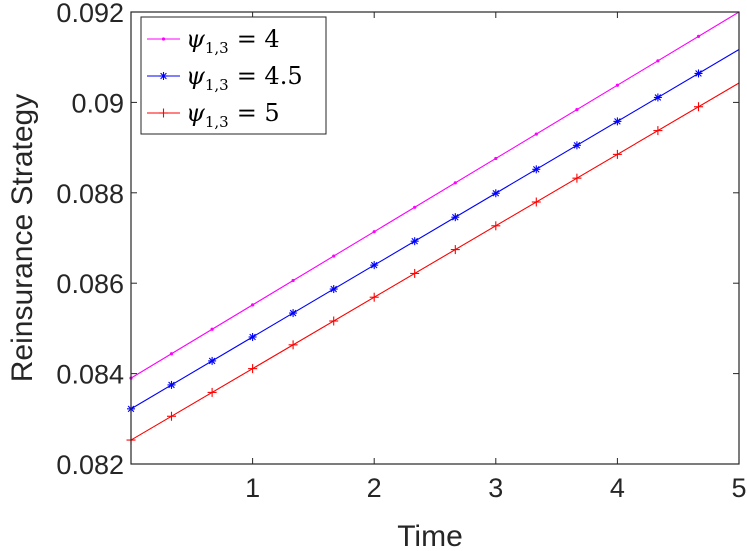 The height and width of the screenshot is (551, 747). Describe the element at coordinates (738, 488) in the screenshot. I see `x-tick-label: 5` at that location.